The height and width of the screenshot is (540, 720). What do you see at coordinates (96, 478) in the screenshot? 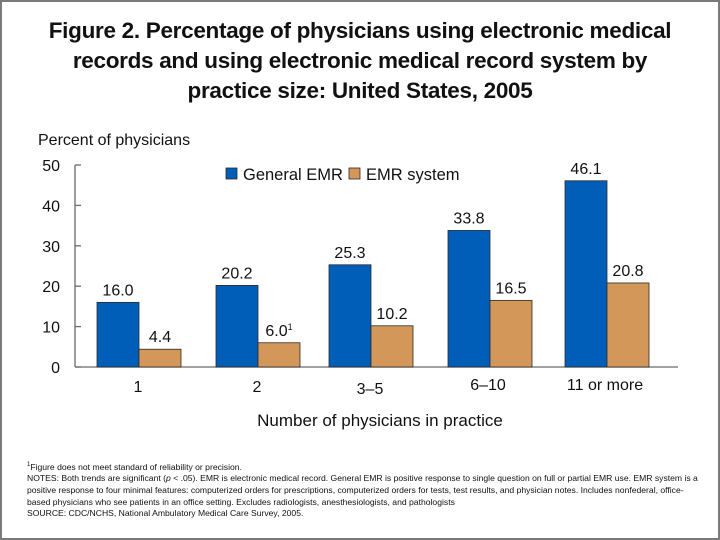
I see `notes-prefix: NOTES: Both trends are significant (` at bounding box center [96, 478].